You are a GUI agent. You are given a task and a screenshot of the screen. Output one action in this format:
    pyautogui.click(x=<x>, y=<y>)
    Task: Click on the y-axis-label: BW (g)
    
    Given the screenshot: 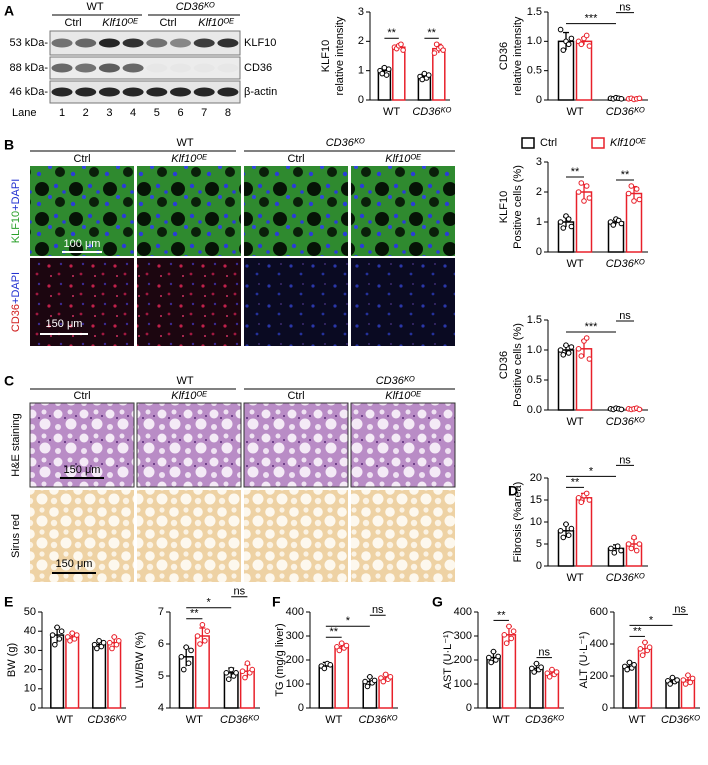 What is the action you would take?
    pyautogui.click(x=12, y=660)
    